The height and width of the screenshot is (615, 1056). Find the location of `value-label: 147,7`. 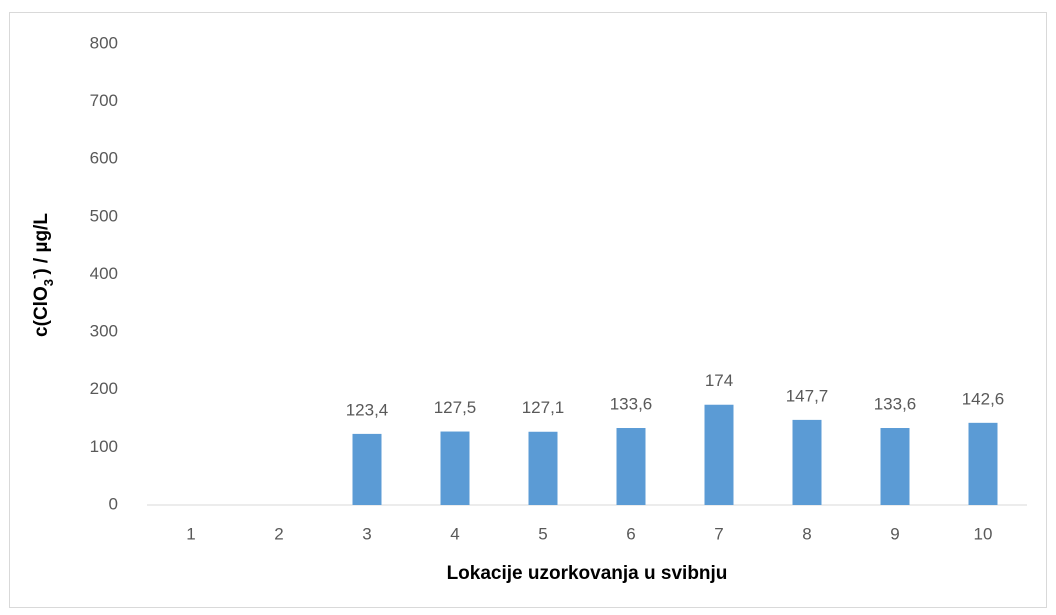

value-label: 147,7 is located at coordinates (807, 395).